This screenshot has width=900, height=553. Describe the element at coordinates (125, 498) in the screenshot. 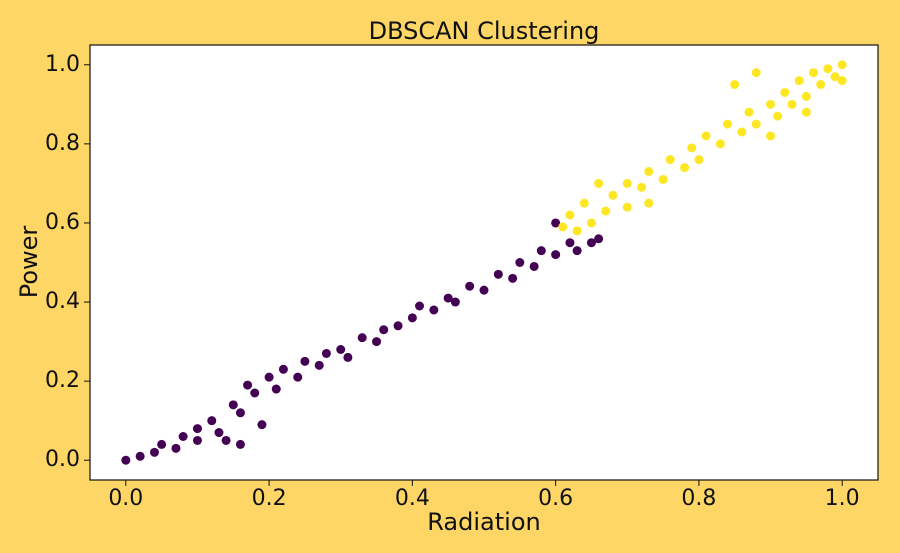

I see `x-tick-label: 0.0` at that location.